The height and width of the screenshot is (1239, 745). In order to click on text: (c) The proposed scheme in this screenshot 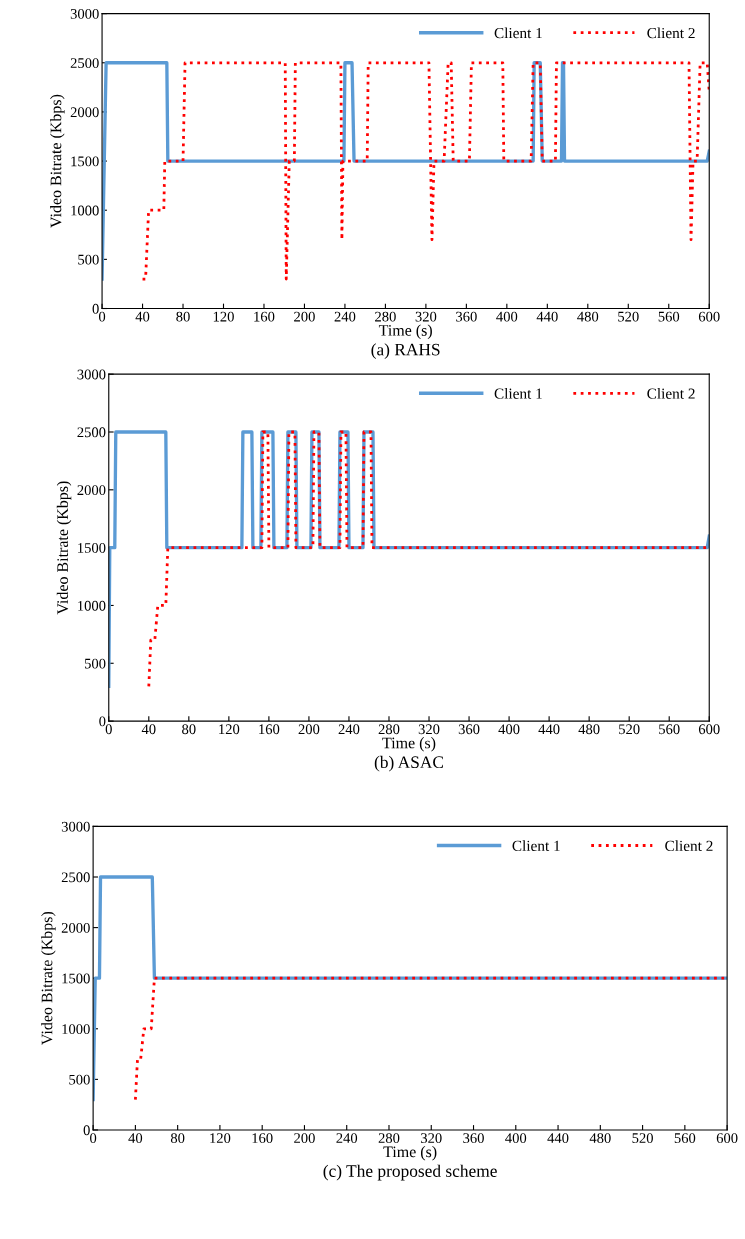, I will do `click(410, 1172)`.